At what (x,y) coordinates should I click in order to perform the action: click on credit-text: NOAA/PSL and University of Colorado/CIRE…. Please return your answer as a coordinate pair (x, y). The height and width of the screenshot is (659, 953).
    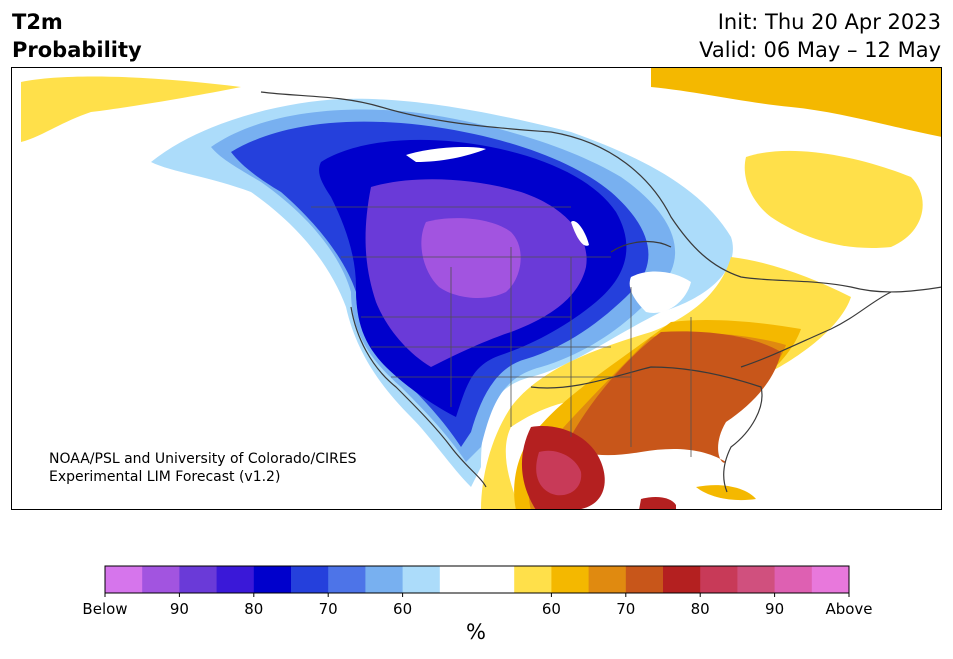
    Looking at the image, I should click on (203, 468).